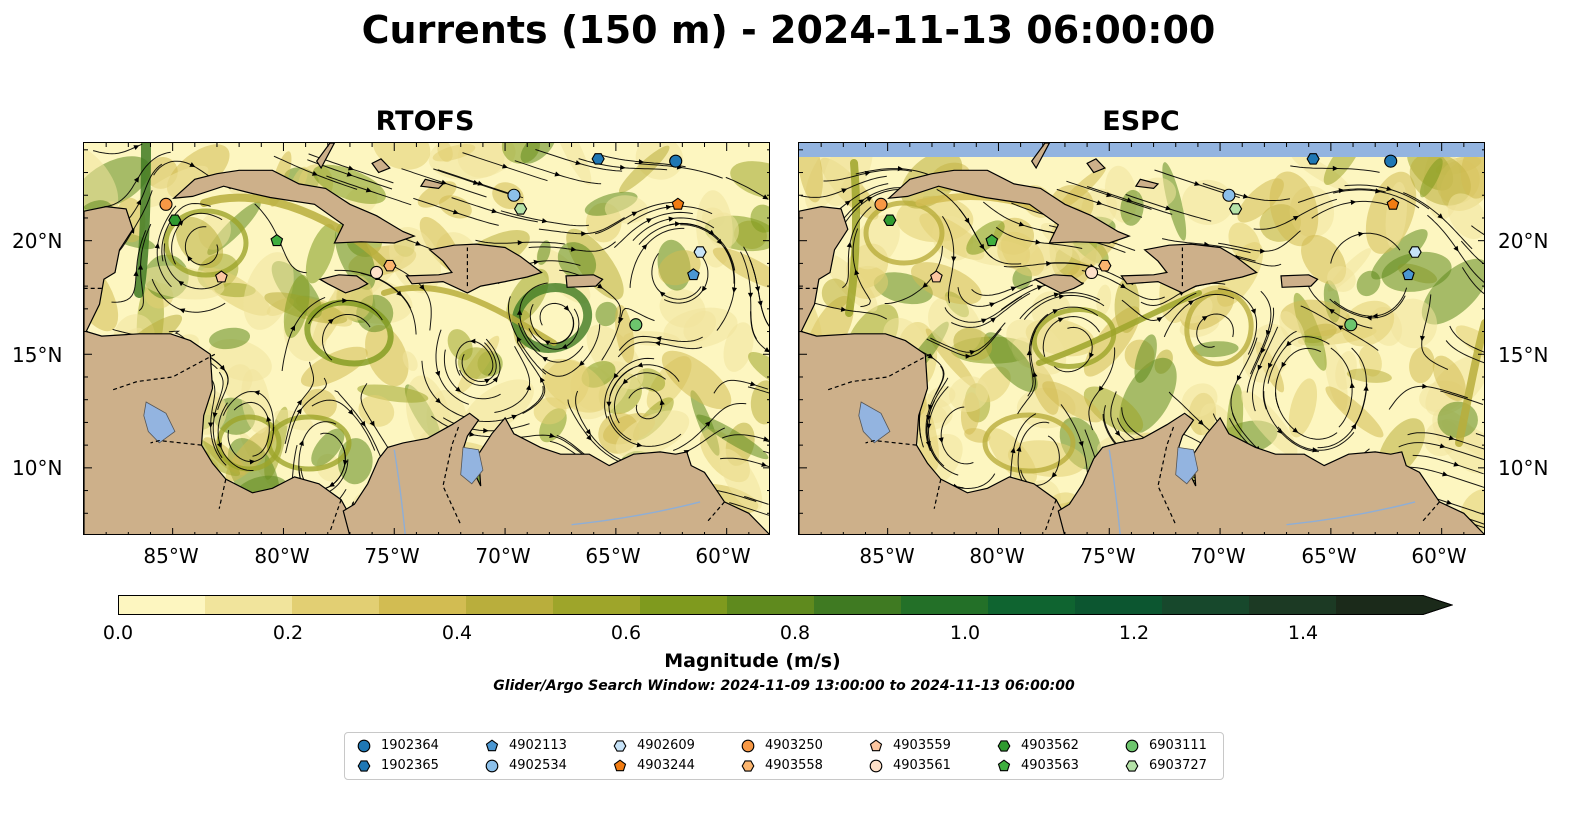  What do you see at coordinates (1166, 765) in the screenshot?
I see `legend-item: 6903727` at bounding box center [1166, 765].